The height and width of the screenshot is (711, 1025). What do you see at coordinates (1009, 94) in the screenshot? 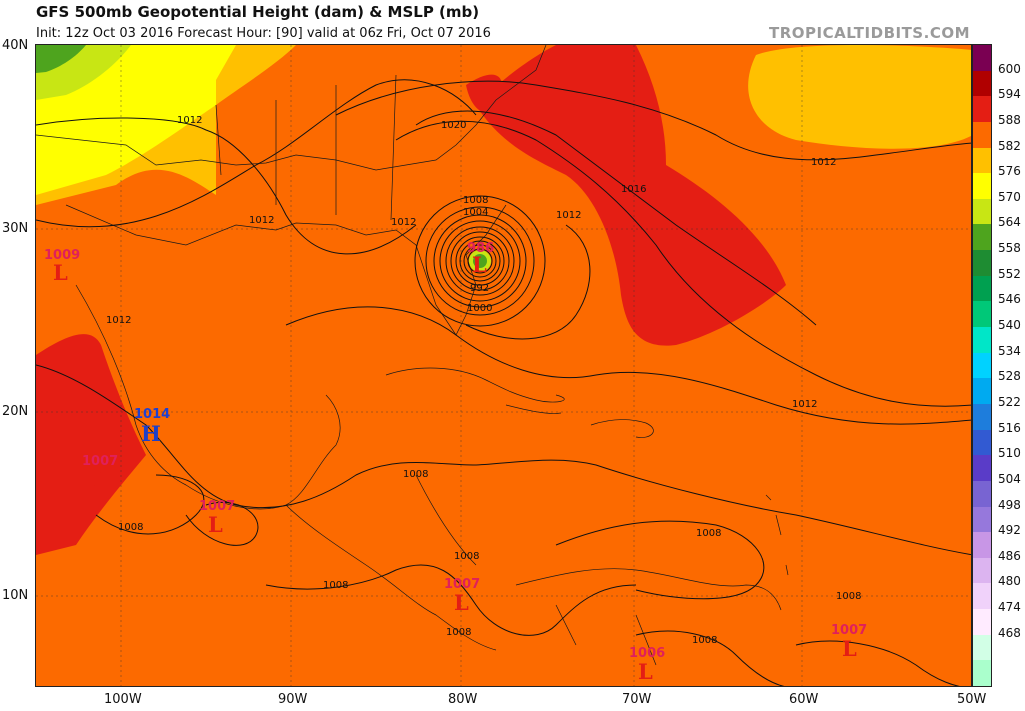
I see `colorbar-label: 594` at bounding box center [1009, 94].